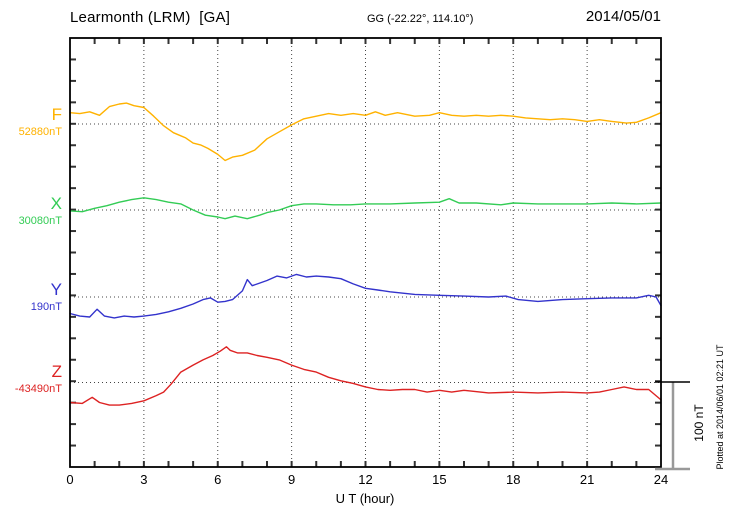 This screenshot has width=730, height=520. I want to click on station-title: Learmonth (LRM) [GA], so click(150, 17).